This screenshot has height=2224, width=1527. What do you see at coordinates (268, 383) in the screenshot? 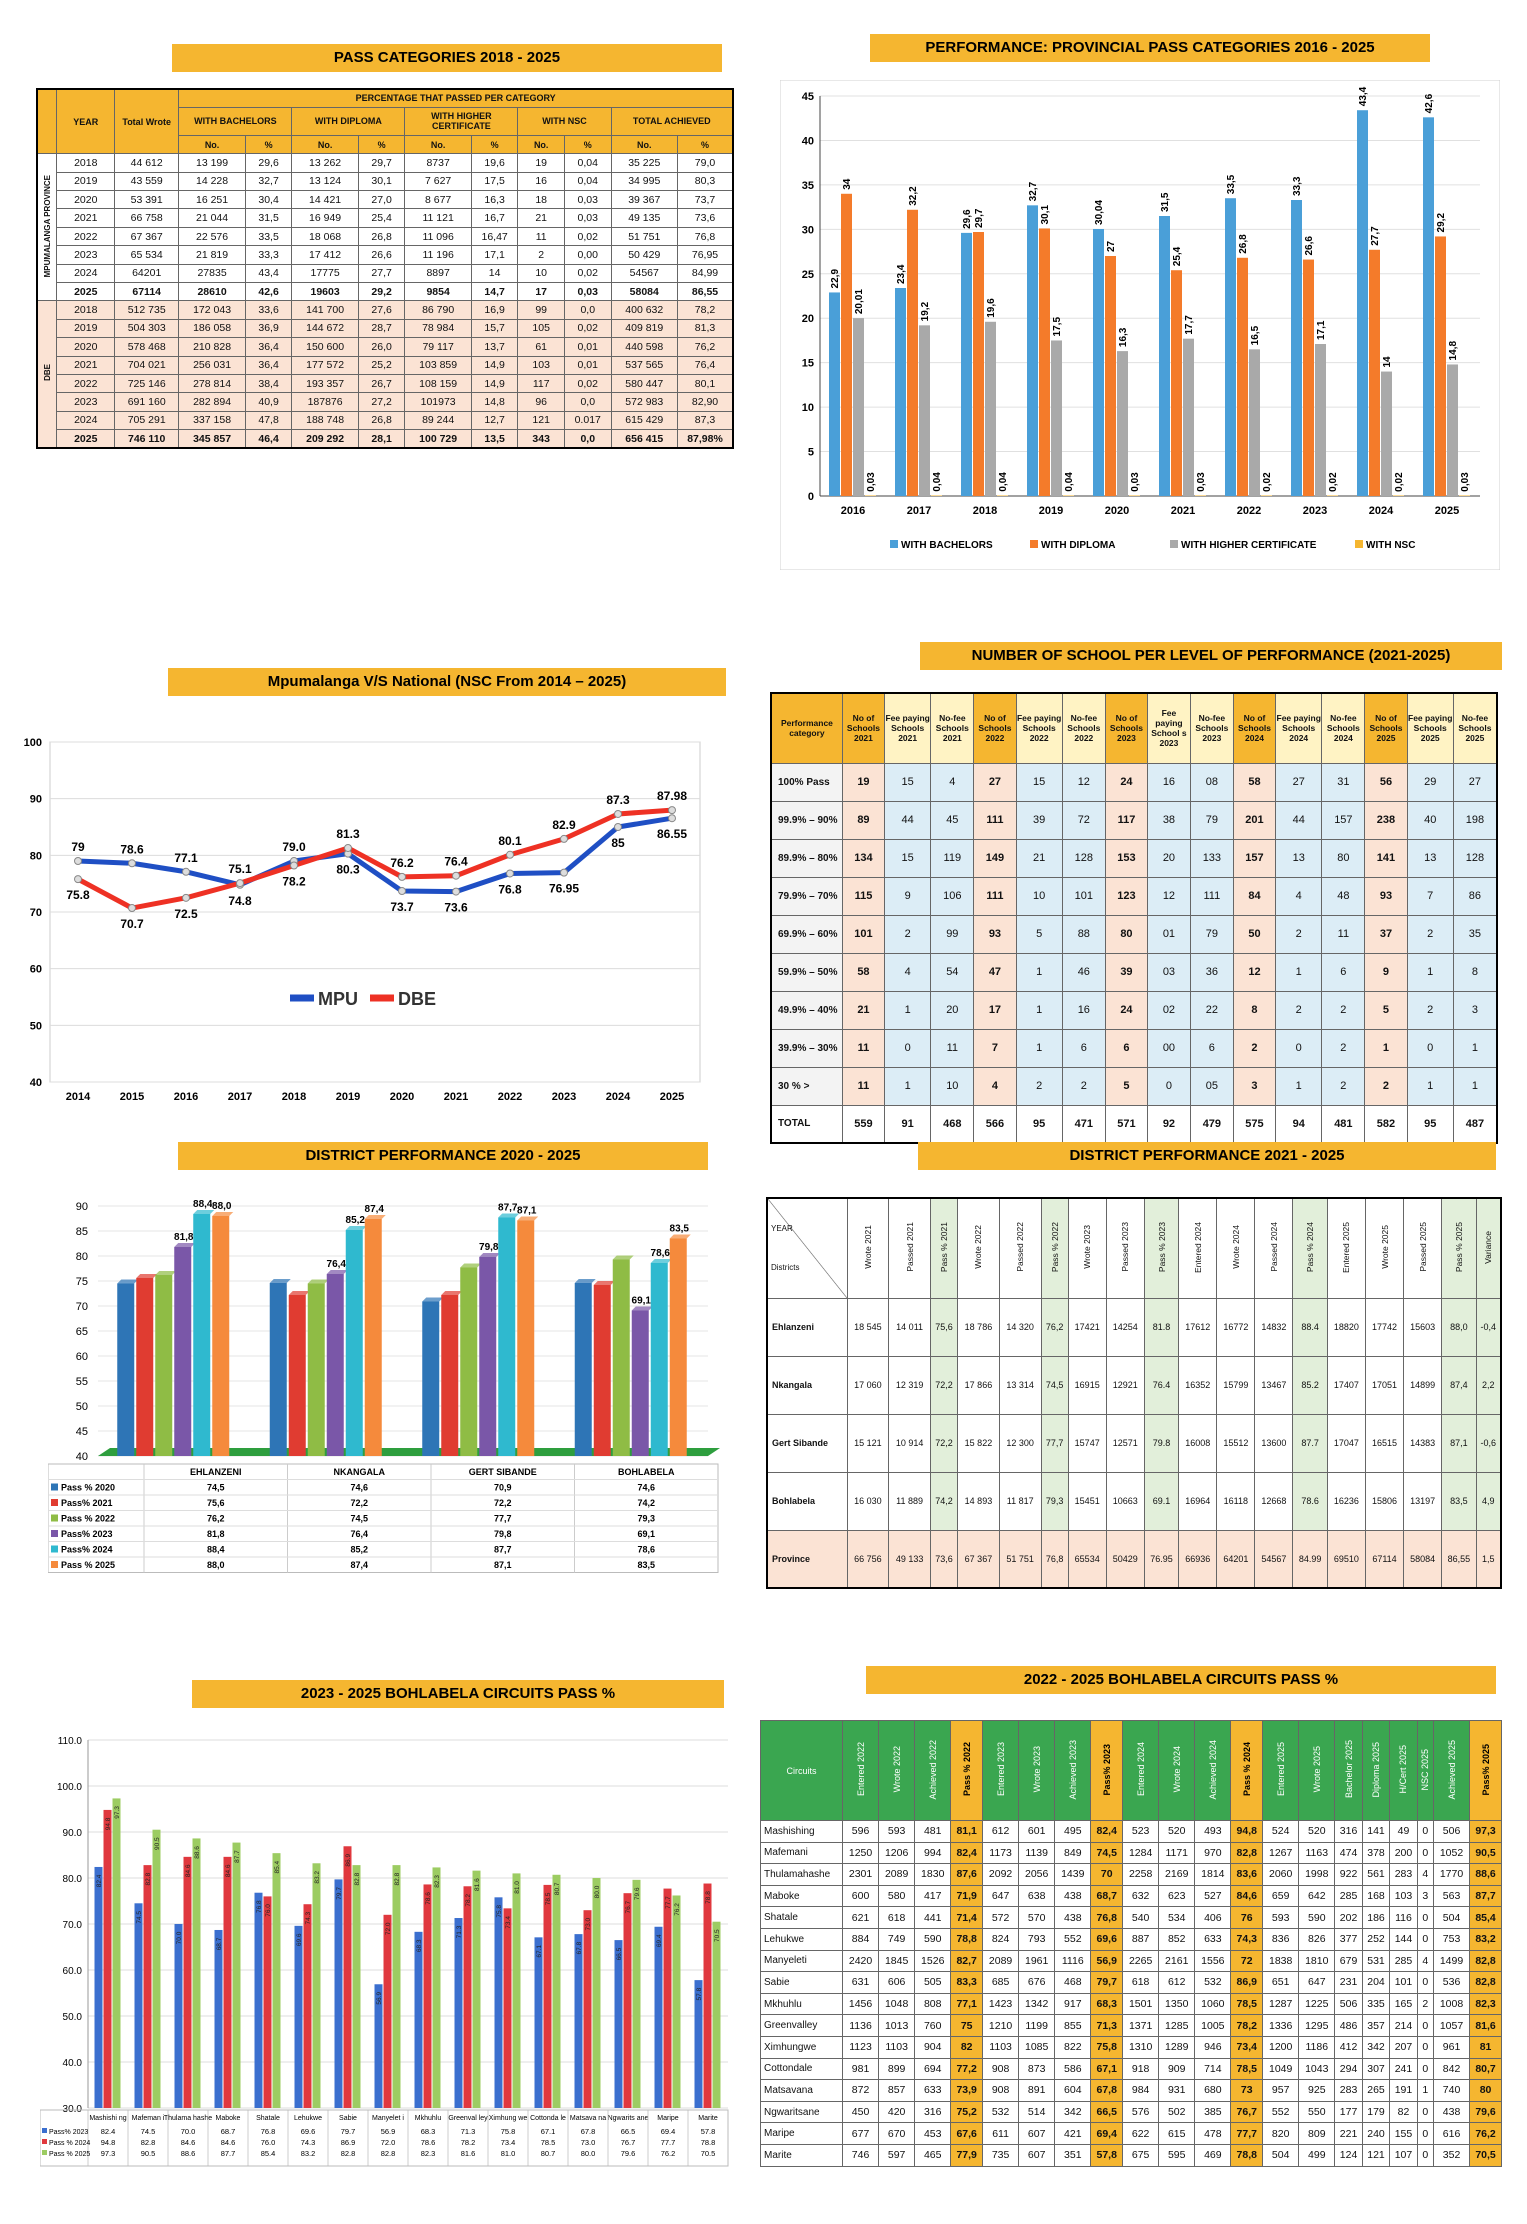
I see `table-cell: 38,4` at bounding box center [268, 383].